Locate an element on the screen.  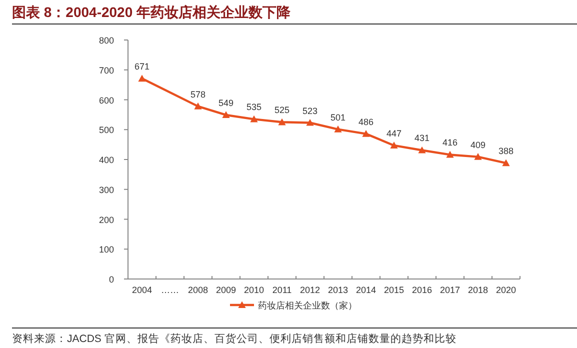
x-tick-label: 2010 is located at coordinates (254, 290).